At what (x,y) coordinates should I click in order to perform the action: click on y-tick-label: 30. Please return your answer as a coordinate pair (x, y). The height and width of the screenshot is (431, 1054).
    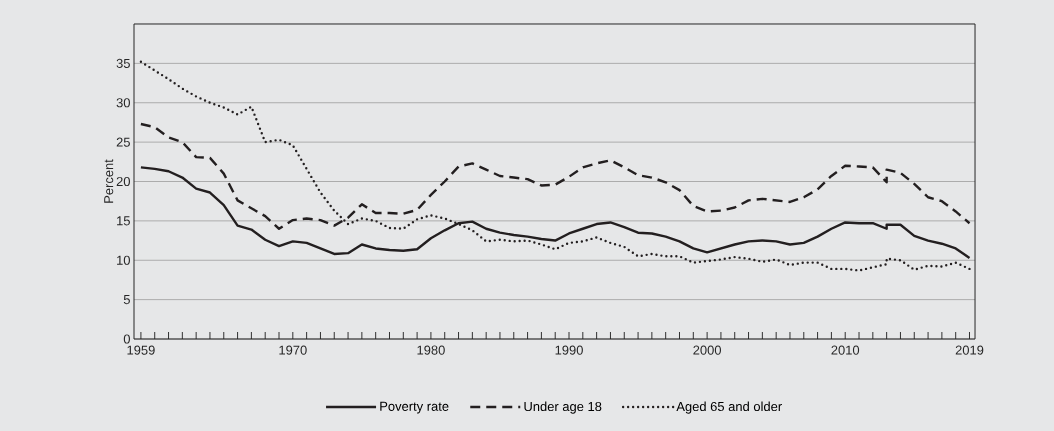
    Looking at the image, I should click on (123, 103).